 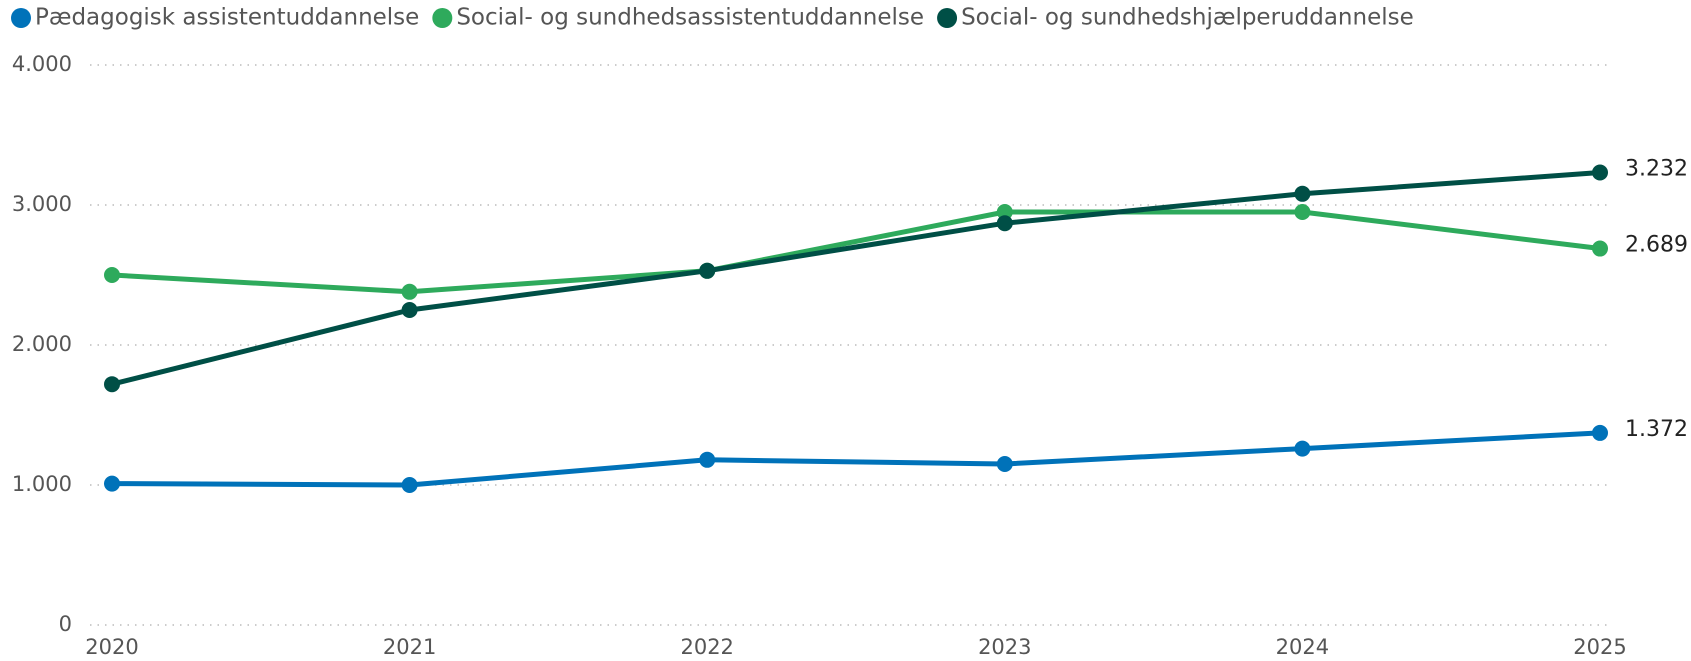 What do you see at coordinates (1187, 18) in the screenshot?
I see `legend-label: Social- og sundhedshjælperuddannelse` at bounding box center [1187, 18].